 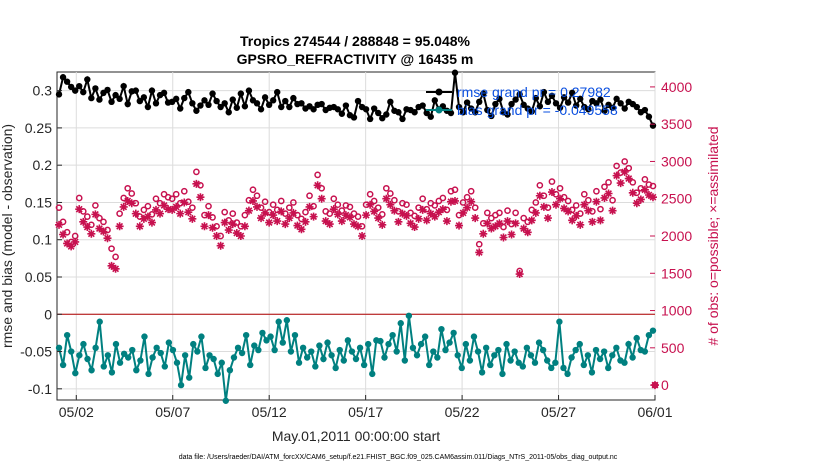 I want to click on y-tick-label-left: -0.1, so click(x=40, y=389).